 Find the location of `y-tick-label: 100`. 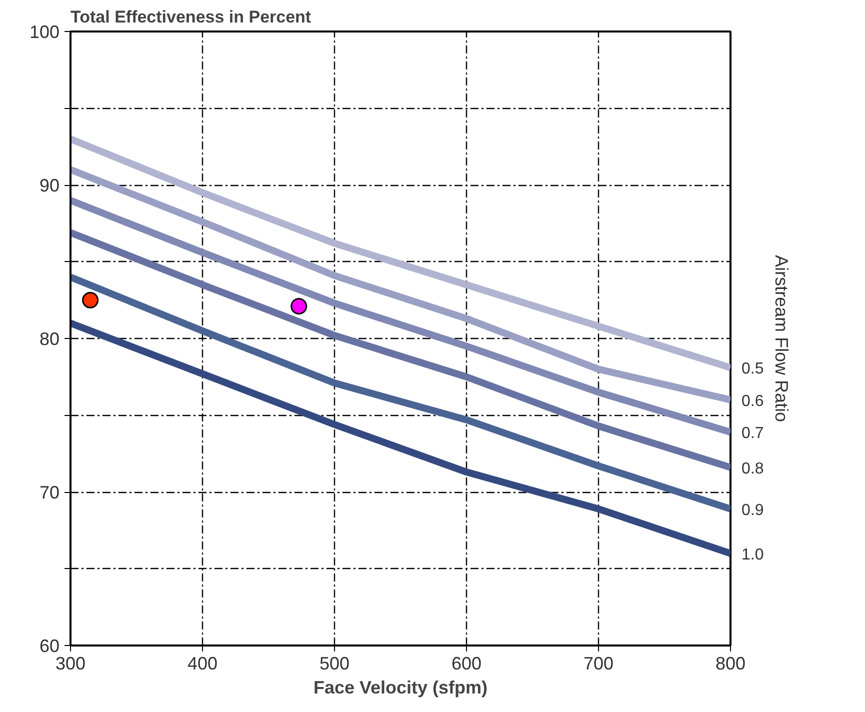

y-tick-label: 100 is located at coordinates (44, 32).